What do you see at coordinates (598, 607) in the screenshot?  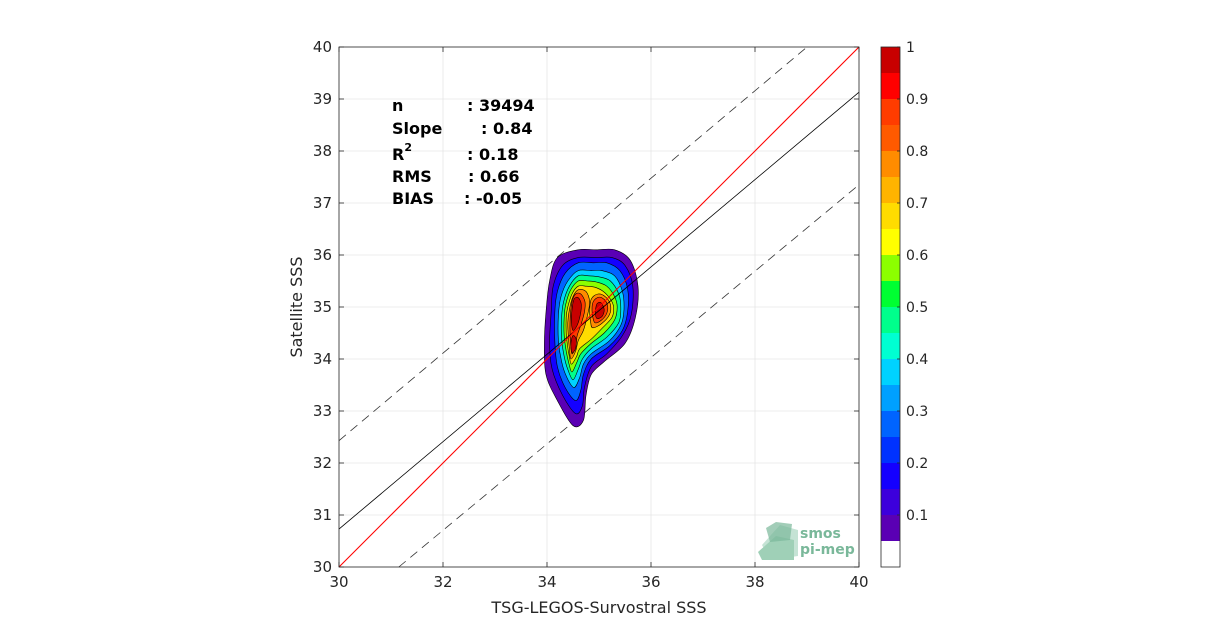 I see `x-axis-label: TSG-LEGOS-Survostral SSS` at bounding box center [598, 607].